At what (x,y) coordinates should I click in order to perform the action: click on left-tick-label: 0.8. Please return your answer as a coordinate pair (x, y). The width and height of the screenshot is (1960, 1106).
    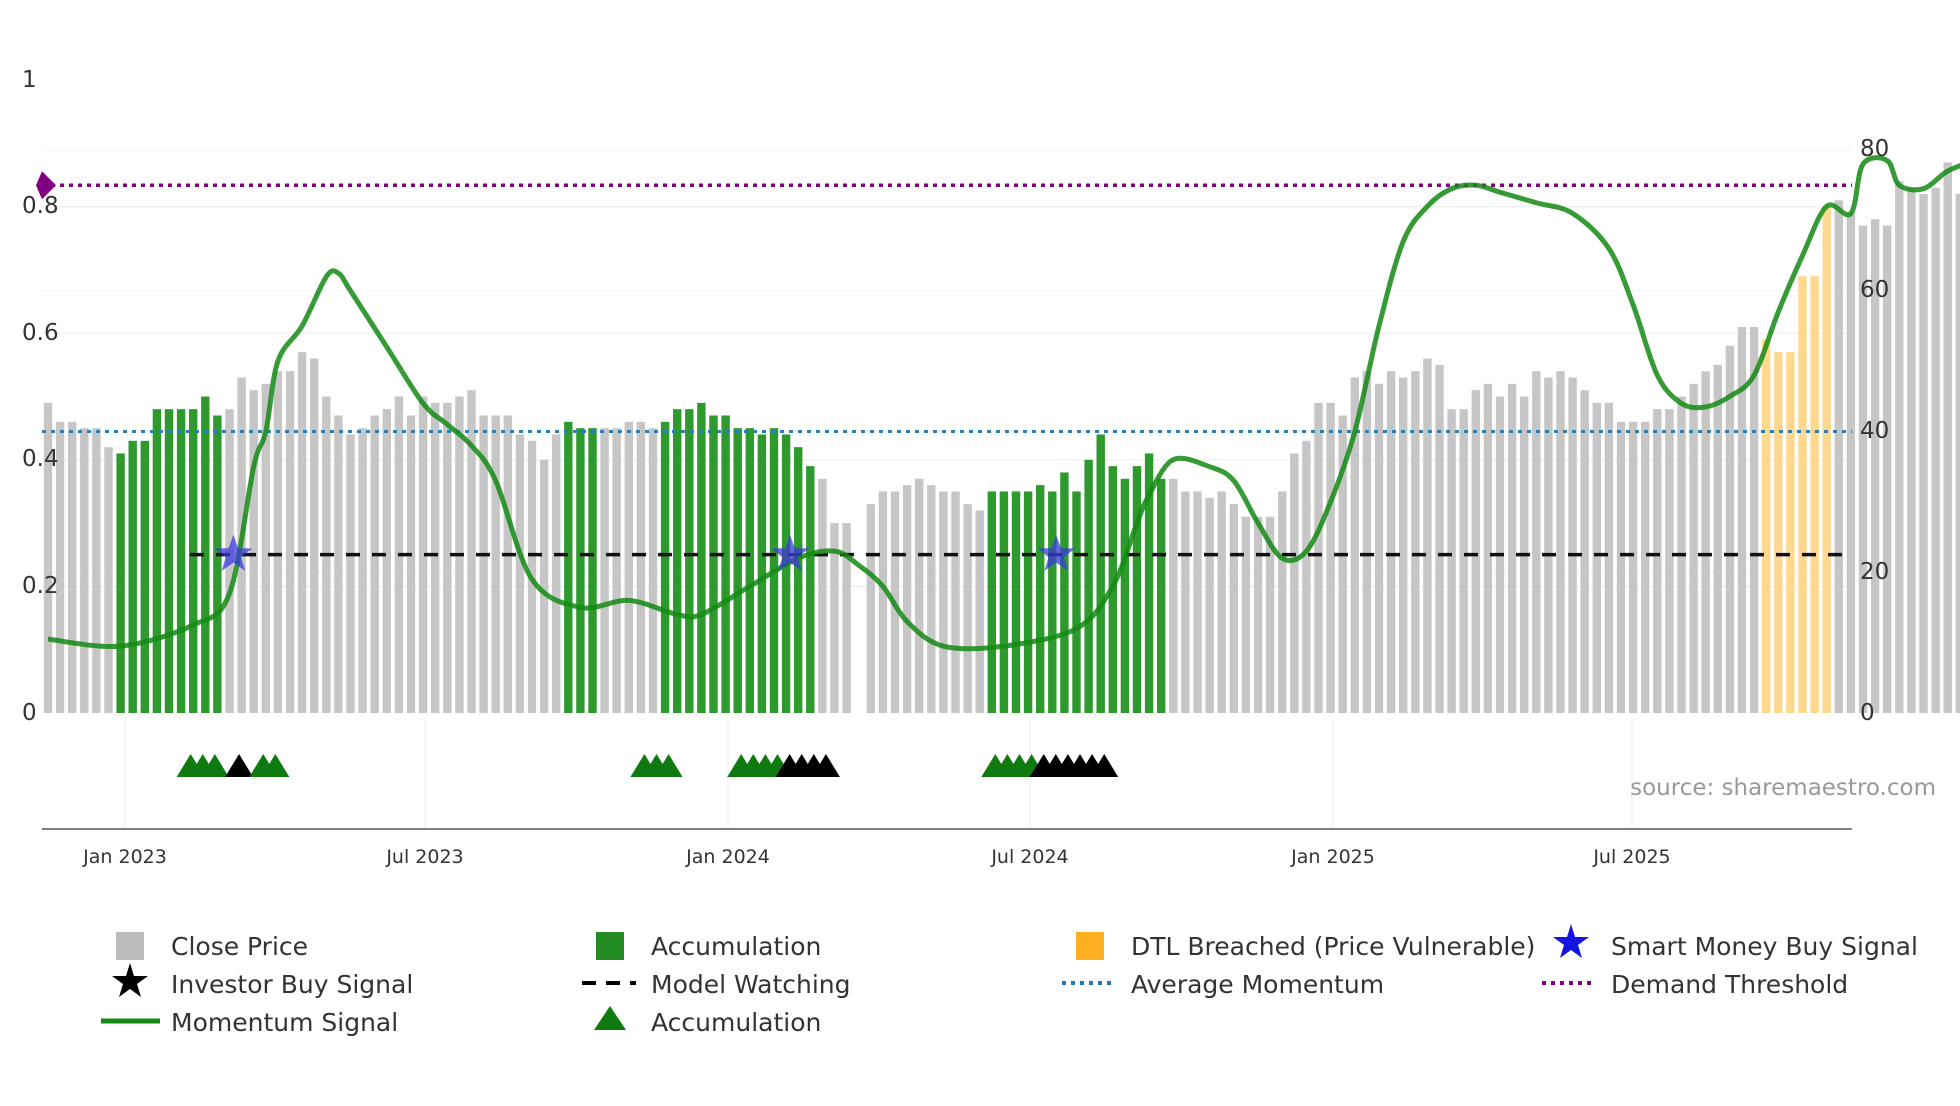
    Looking at the image, I should click on (40, 206).